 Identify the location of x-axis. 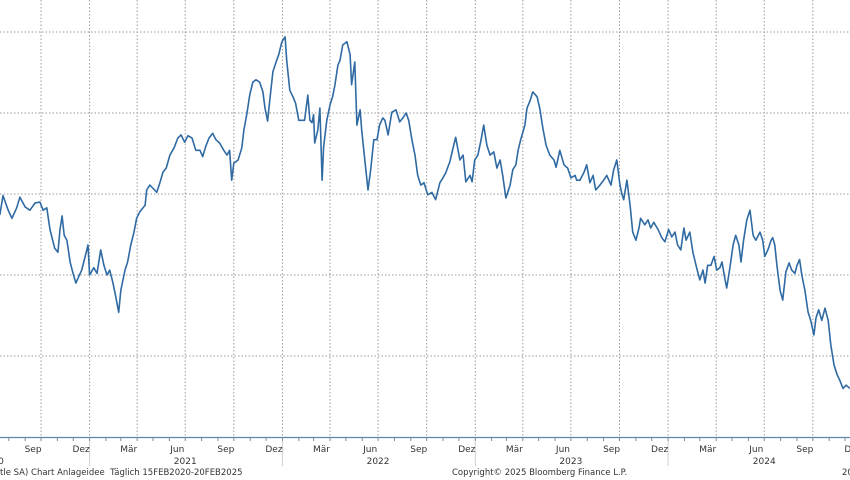
(425, 451).